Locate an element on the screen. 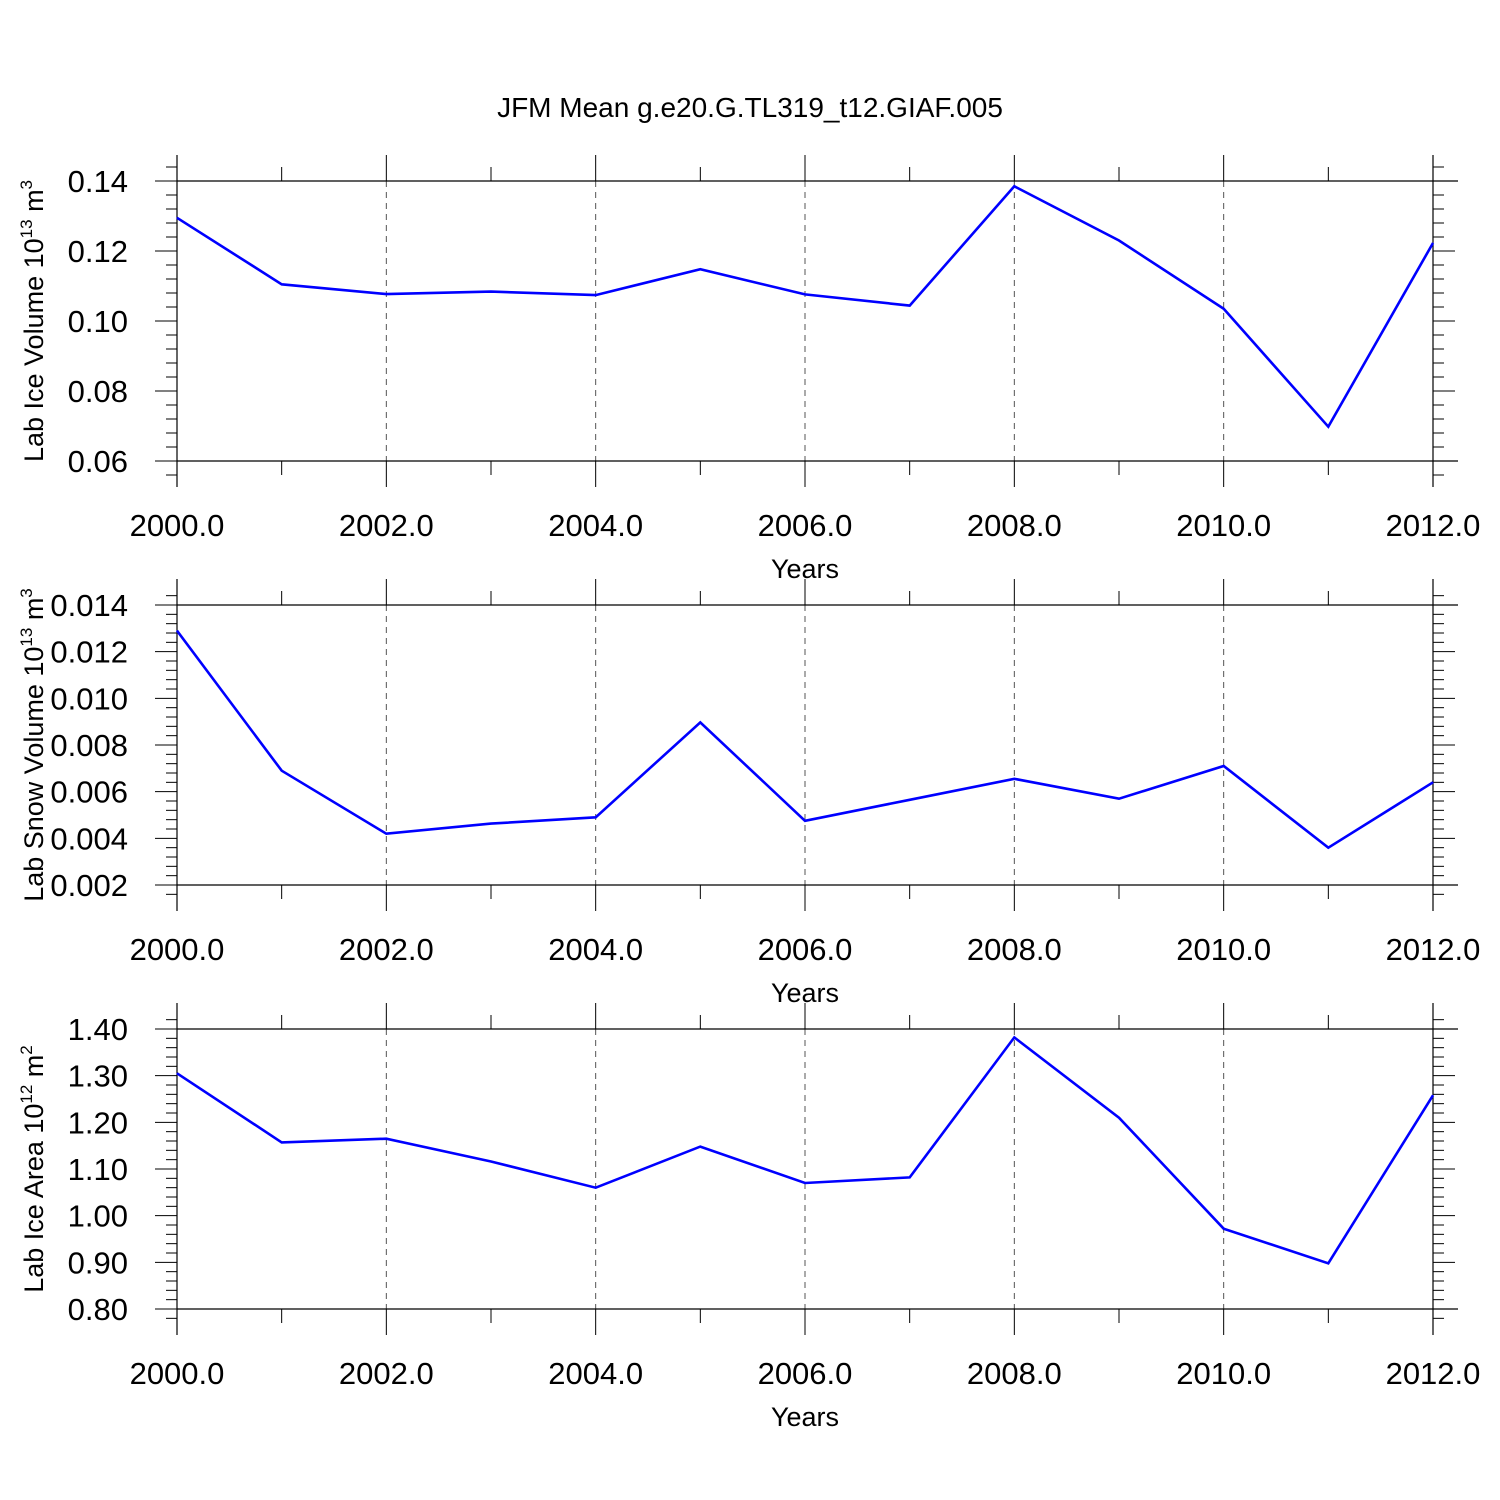 The width and height of the screenshot is (1500, 1500). y-axis-title: Lab Snow Volume 1013 m3 is located at coordinates (33, 745).